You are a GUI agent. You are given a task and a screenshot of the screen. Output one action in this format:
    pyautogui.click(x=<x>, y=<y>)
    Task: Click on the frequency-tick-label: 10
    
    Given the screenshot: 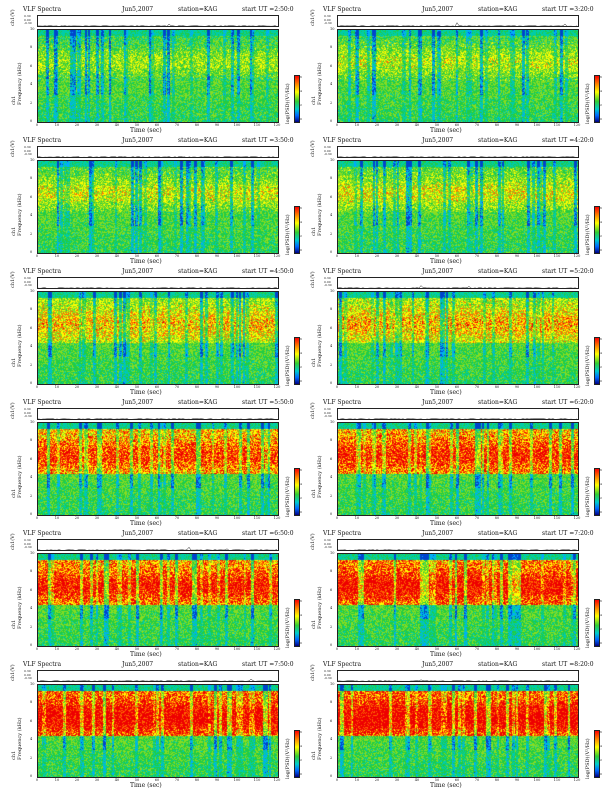 What is the action you would take?
    pyautogui.click(x=32, y=160)
    